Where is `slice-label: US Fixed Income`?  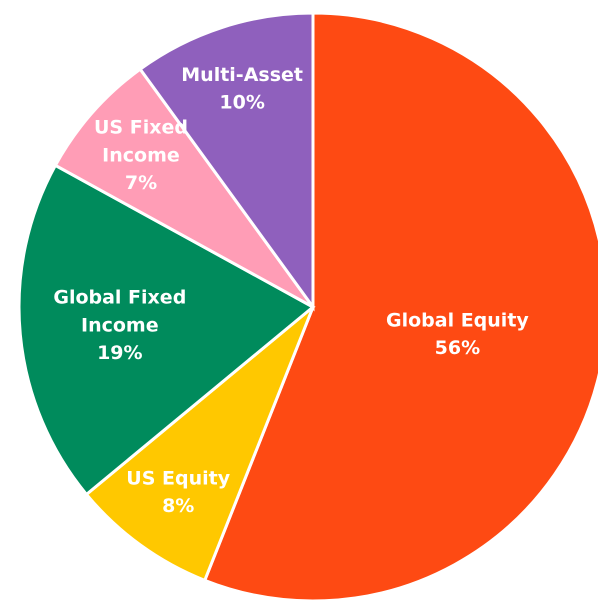
slice-label: US Fixed Income is located at coordinates (141, 141).